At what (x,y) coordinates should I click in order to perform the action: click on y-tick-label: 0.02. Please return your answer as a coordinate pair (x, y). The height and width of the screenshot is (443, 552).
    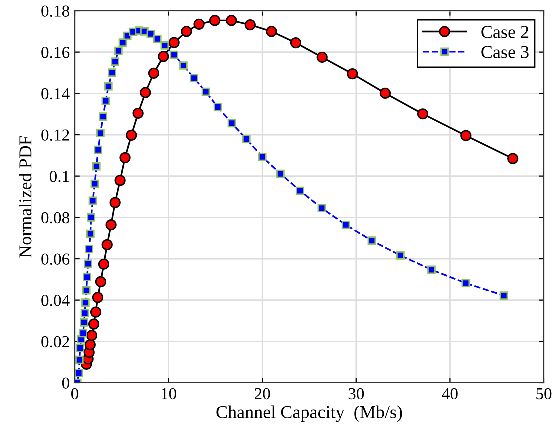
    Looking at the image, I should click on (56, 342).